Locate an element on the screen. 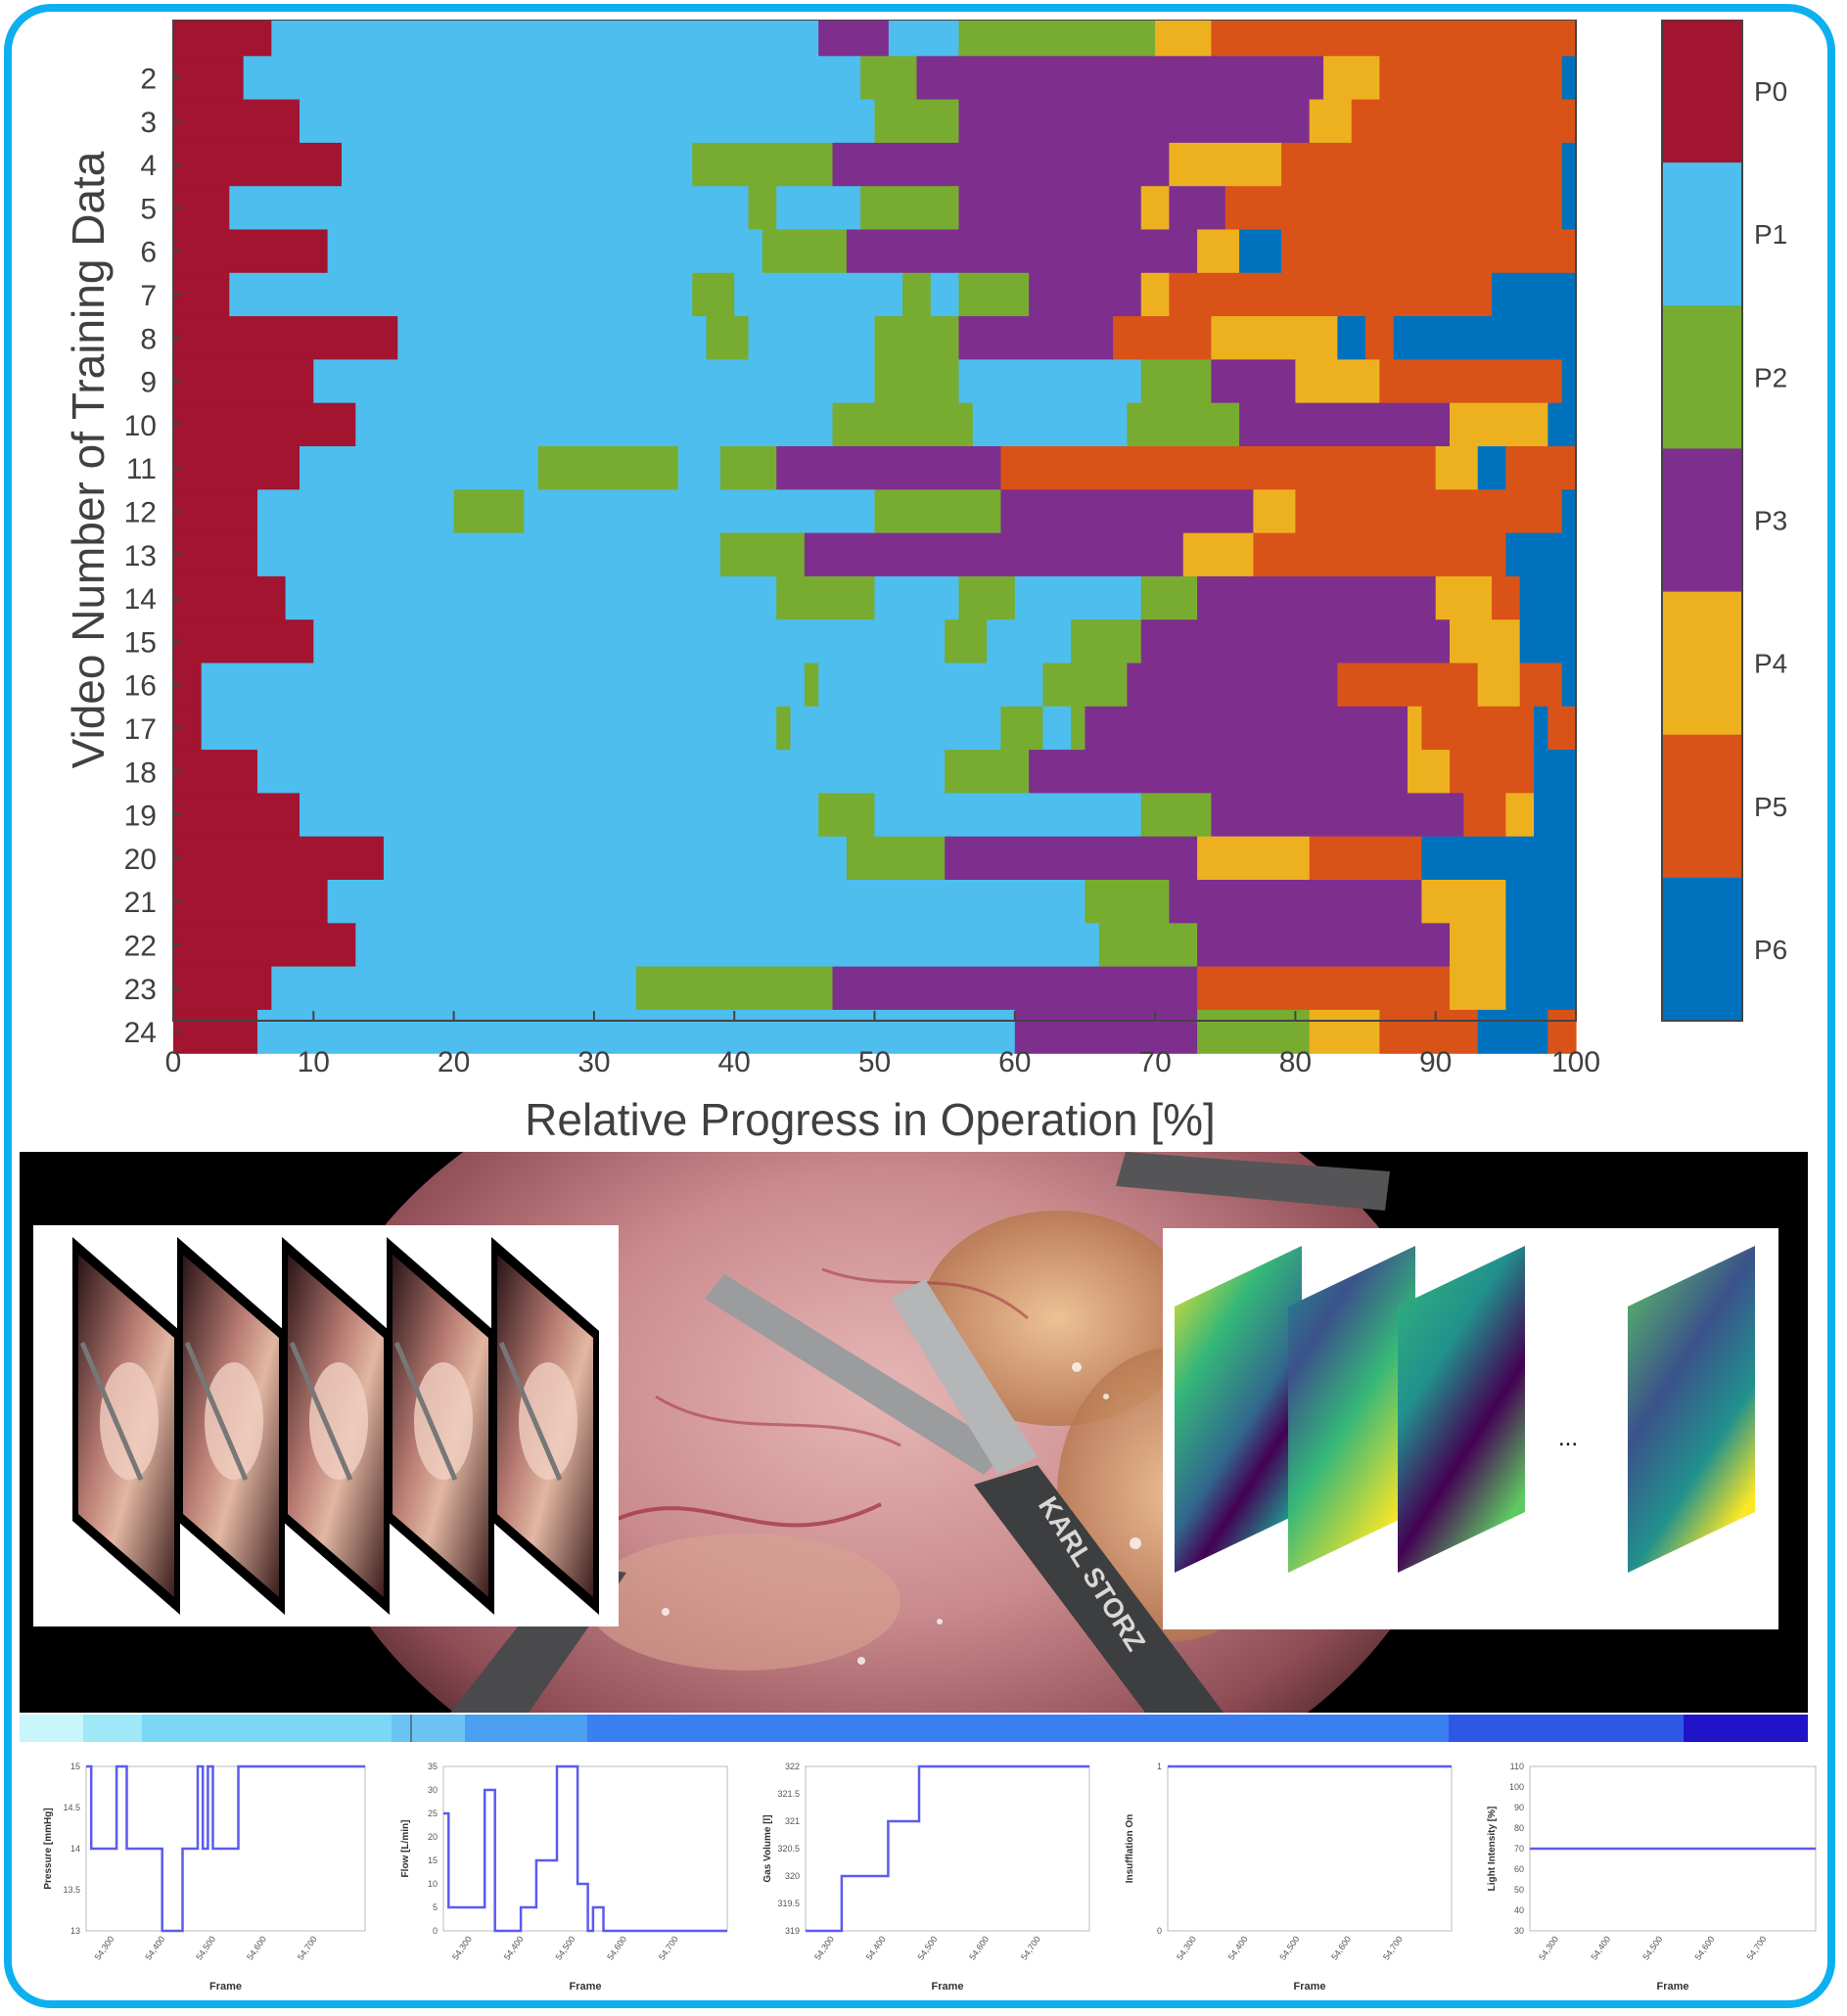 Image resolution: width=1847 pixels, height=2016 pixels. y-tick-label: 12 is located at coordinates (140, 512).